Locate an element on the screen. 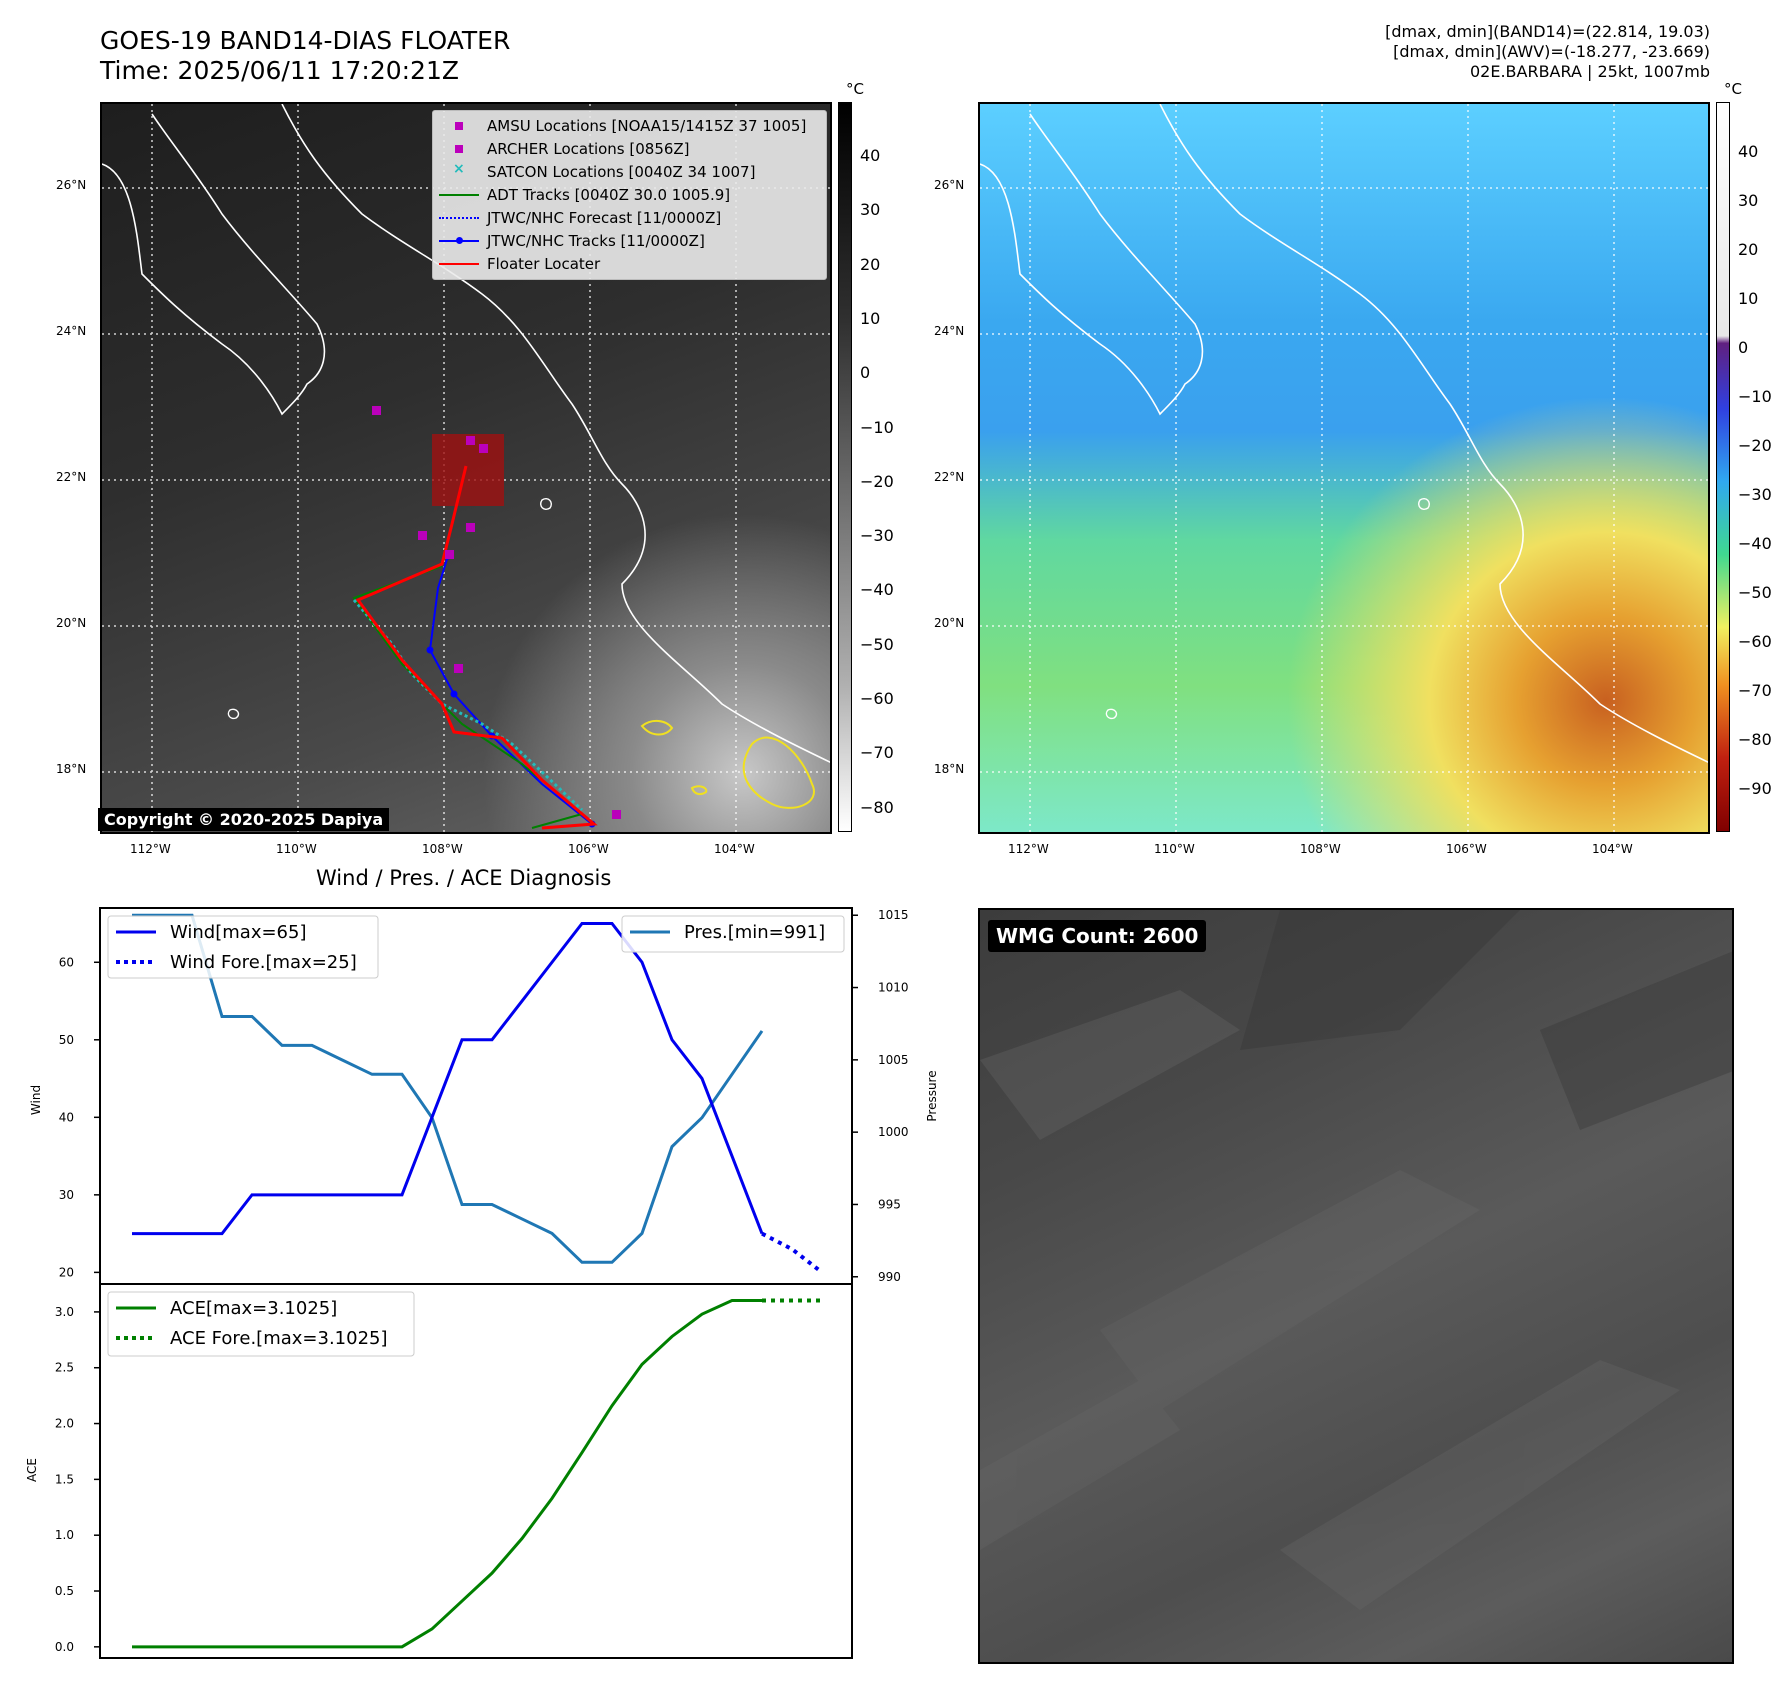 The height and width of the screenshot is (1690, 1792). floater-track-line is located at coordinates (476, 647).